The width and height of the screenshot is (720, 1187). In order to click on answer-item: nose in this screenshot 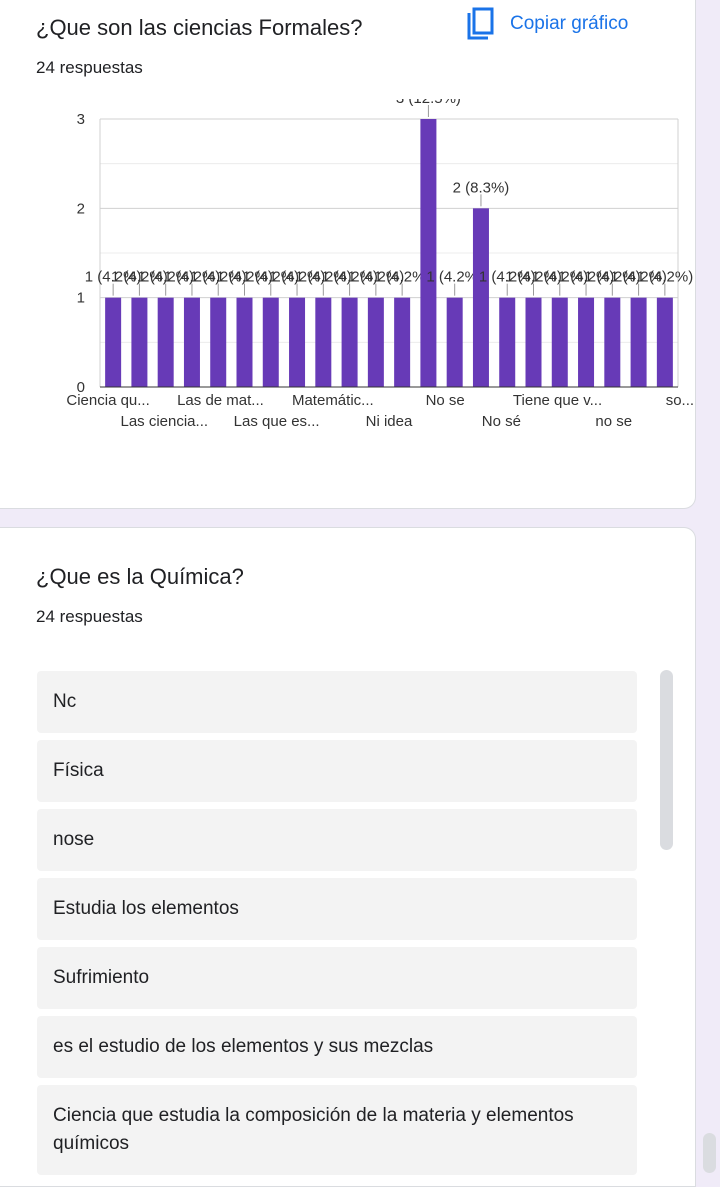, I will do `click(337, 840)`.